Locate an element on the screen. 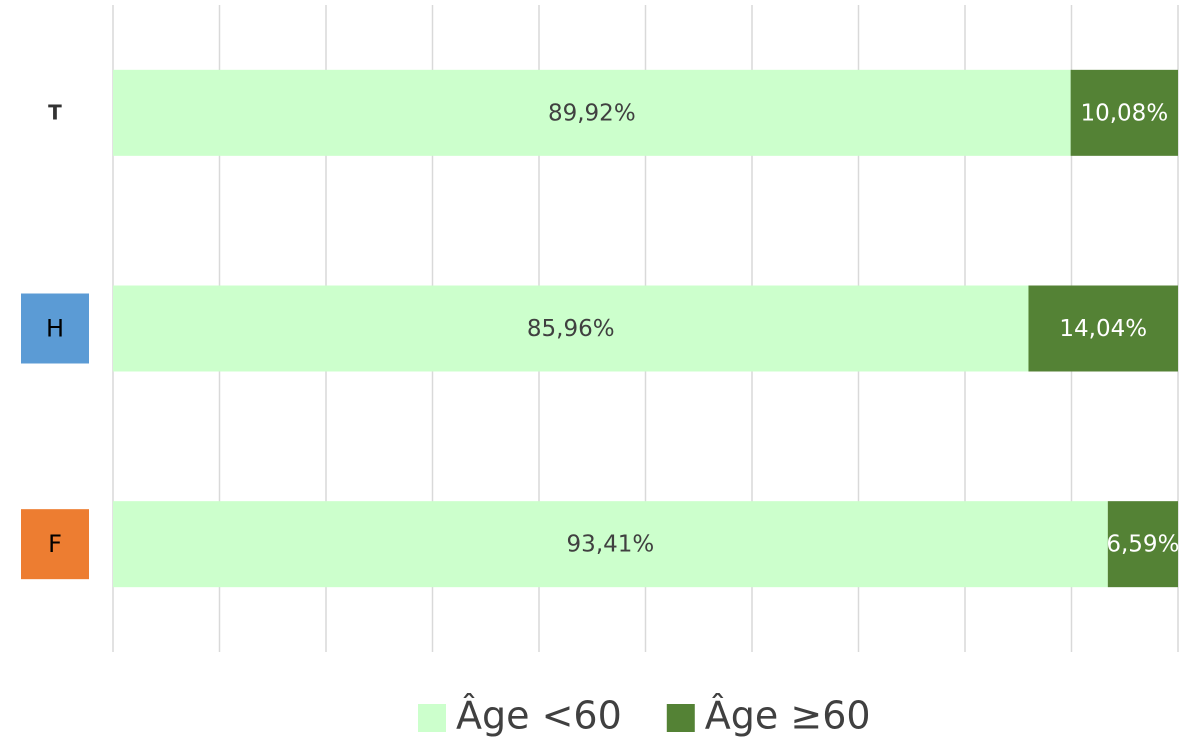 This screenshot has width=1187, height=742. data-label: 10,08% is located at coordinates (1124, 113).